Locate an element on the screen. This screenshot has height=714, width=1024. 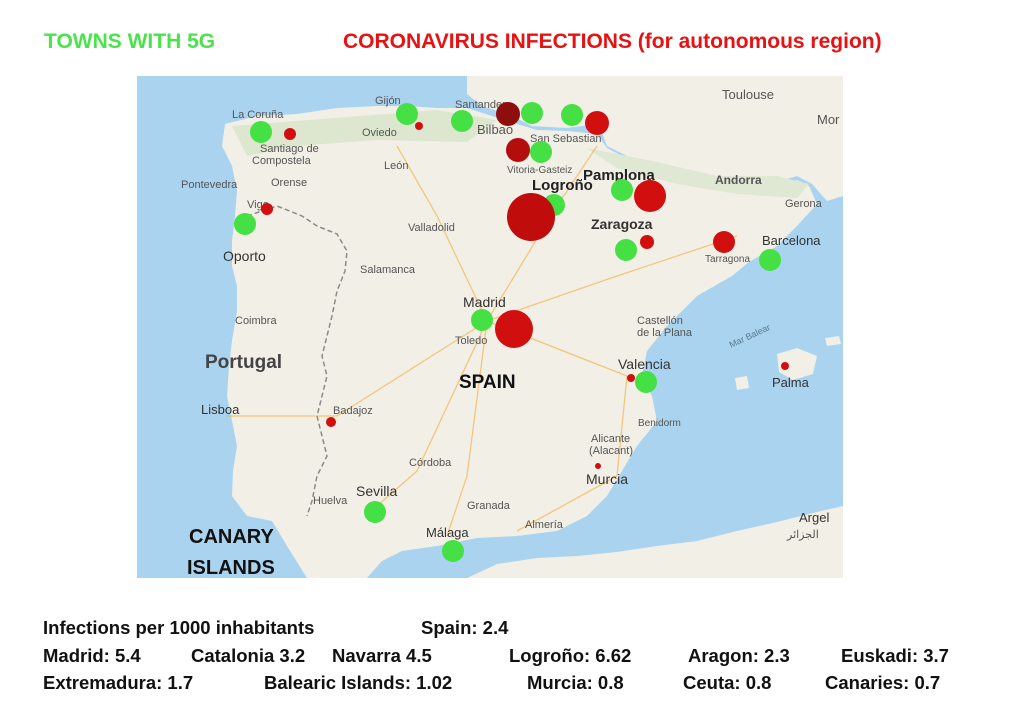
label-argel-arabic: الجزائر is located at coordinates (802, 535).